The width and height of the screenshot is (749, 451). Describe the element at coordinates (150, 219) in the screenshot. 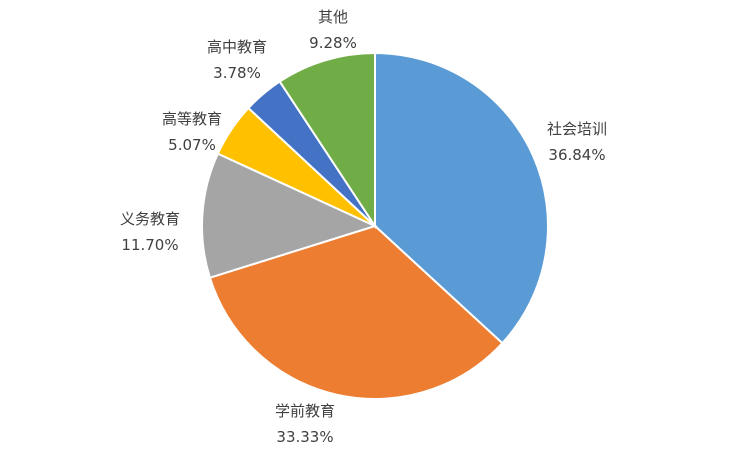

I see `slice-name: 义务教育` at that location.